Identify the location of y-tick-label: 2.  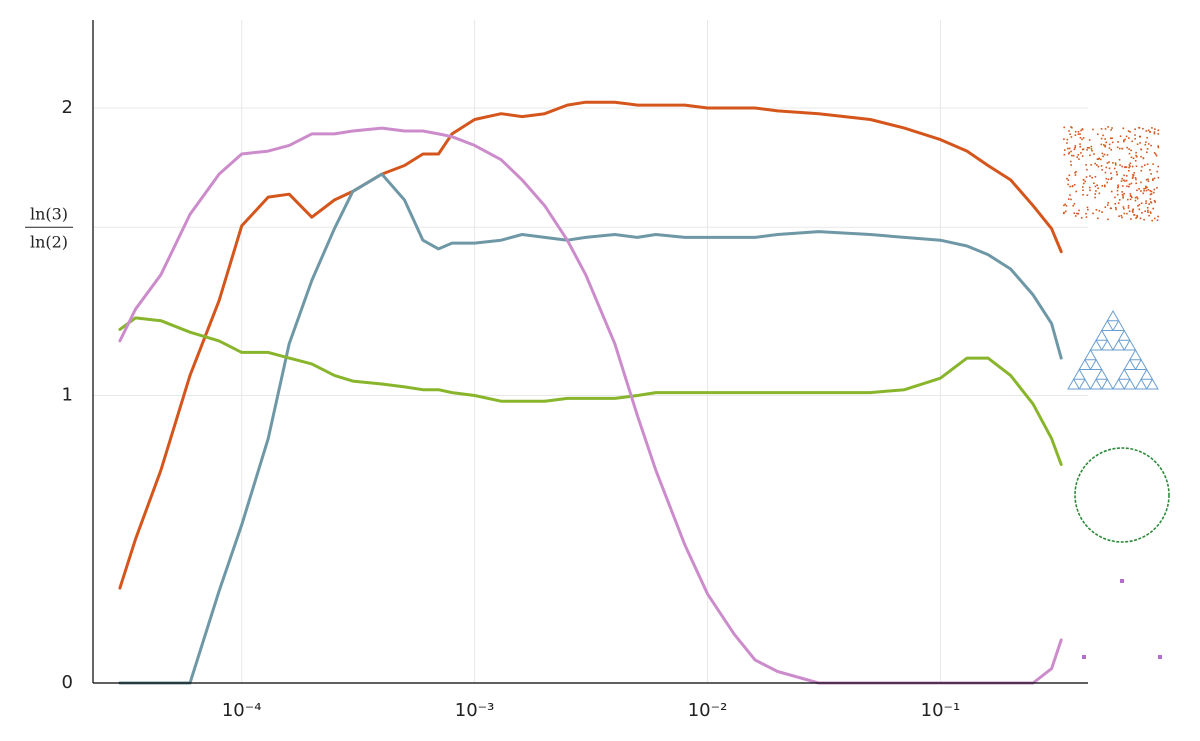
(67, 107).